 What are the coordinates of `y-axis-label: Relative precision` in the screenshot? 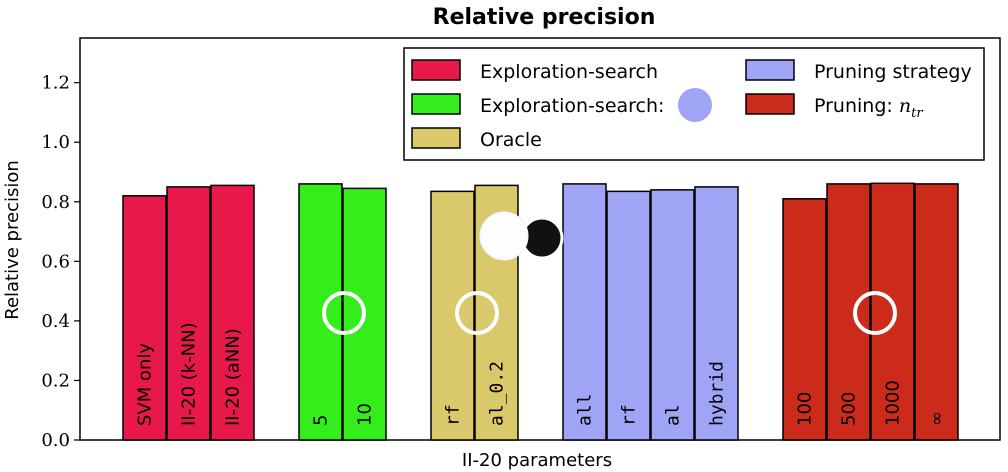 It's located at (12, 240).